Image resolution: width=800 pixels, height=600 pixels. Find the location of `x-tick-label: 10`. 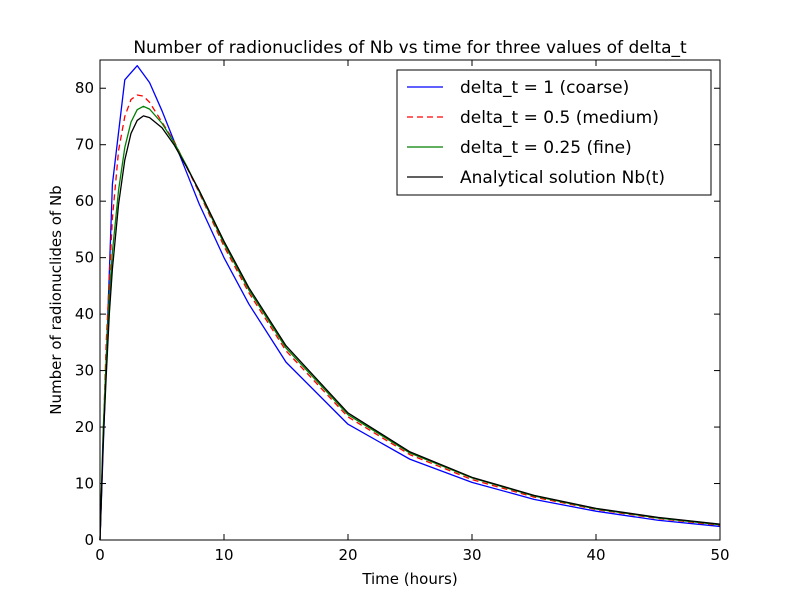

x-tick-label: 10 is located at coordinates (223, 555).